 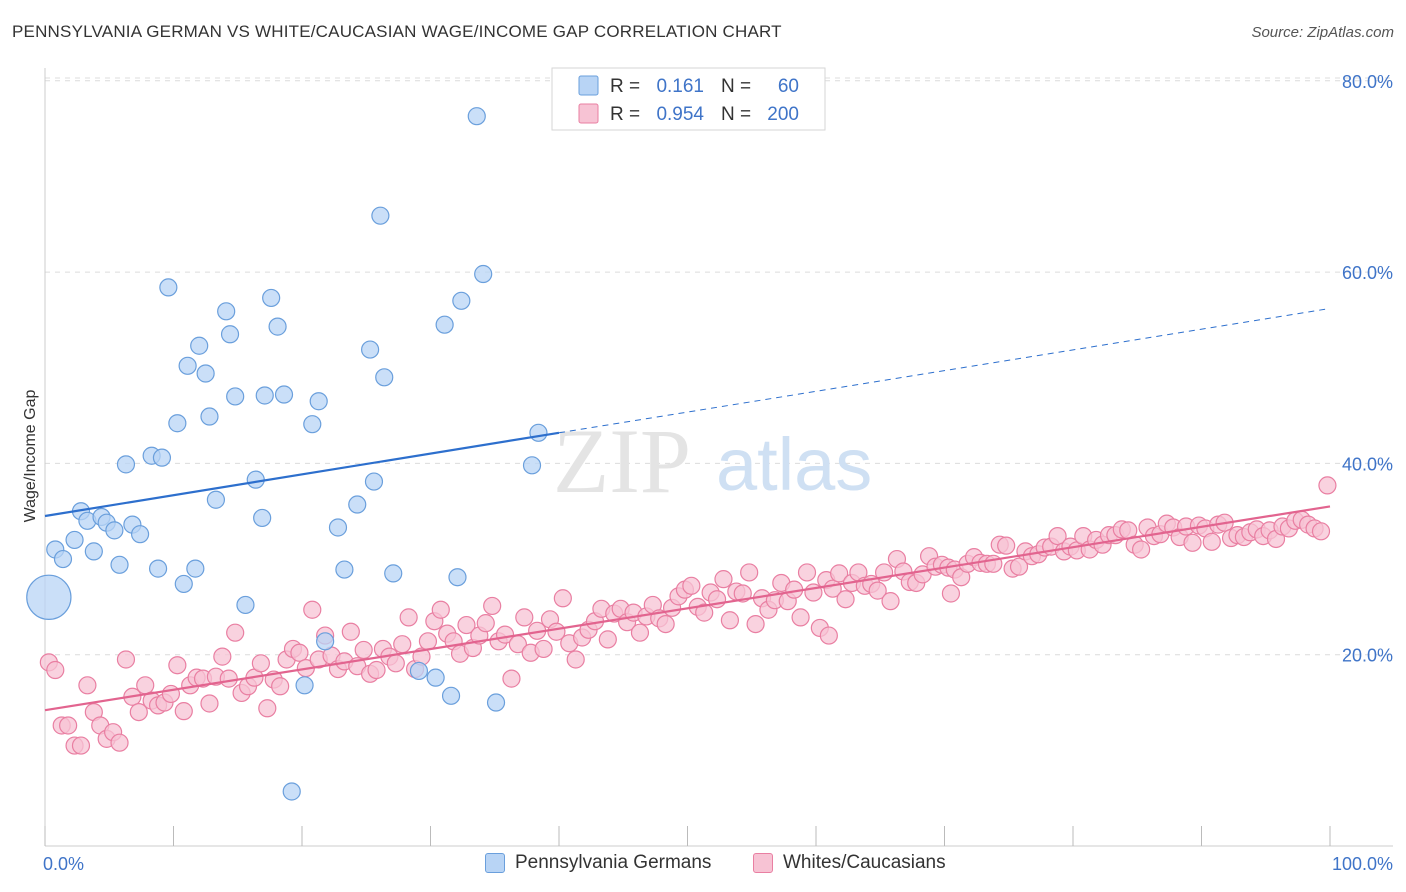 What do you see at coordinates (794, 464) in the screenshot?
I see `watermark-atlas: atlas` at bounding box center [794, 464].